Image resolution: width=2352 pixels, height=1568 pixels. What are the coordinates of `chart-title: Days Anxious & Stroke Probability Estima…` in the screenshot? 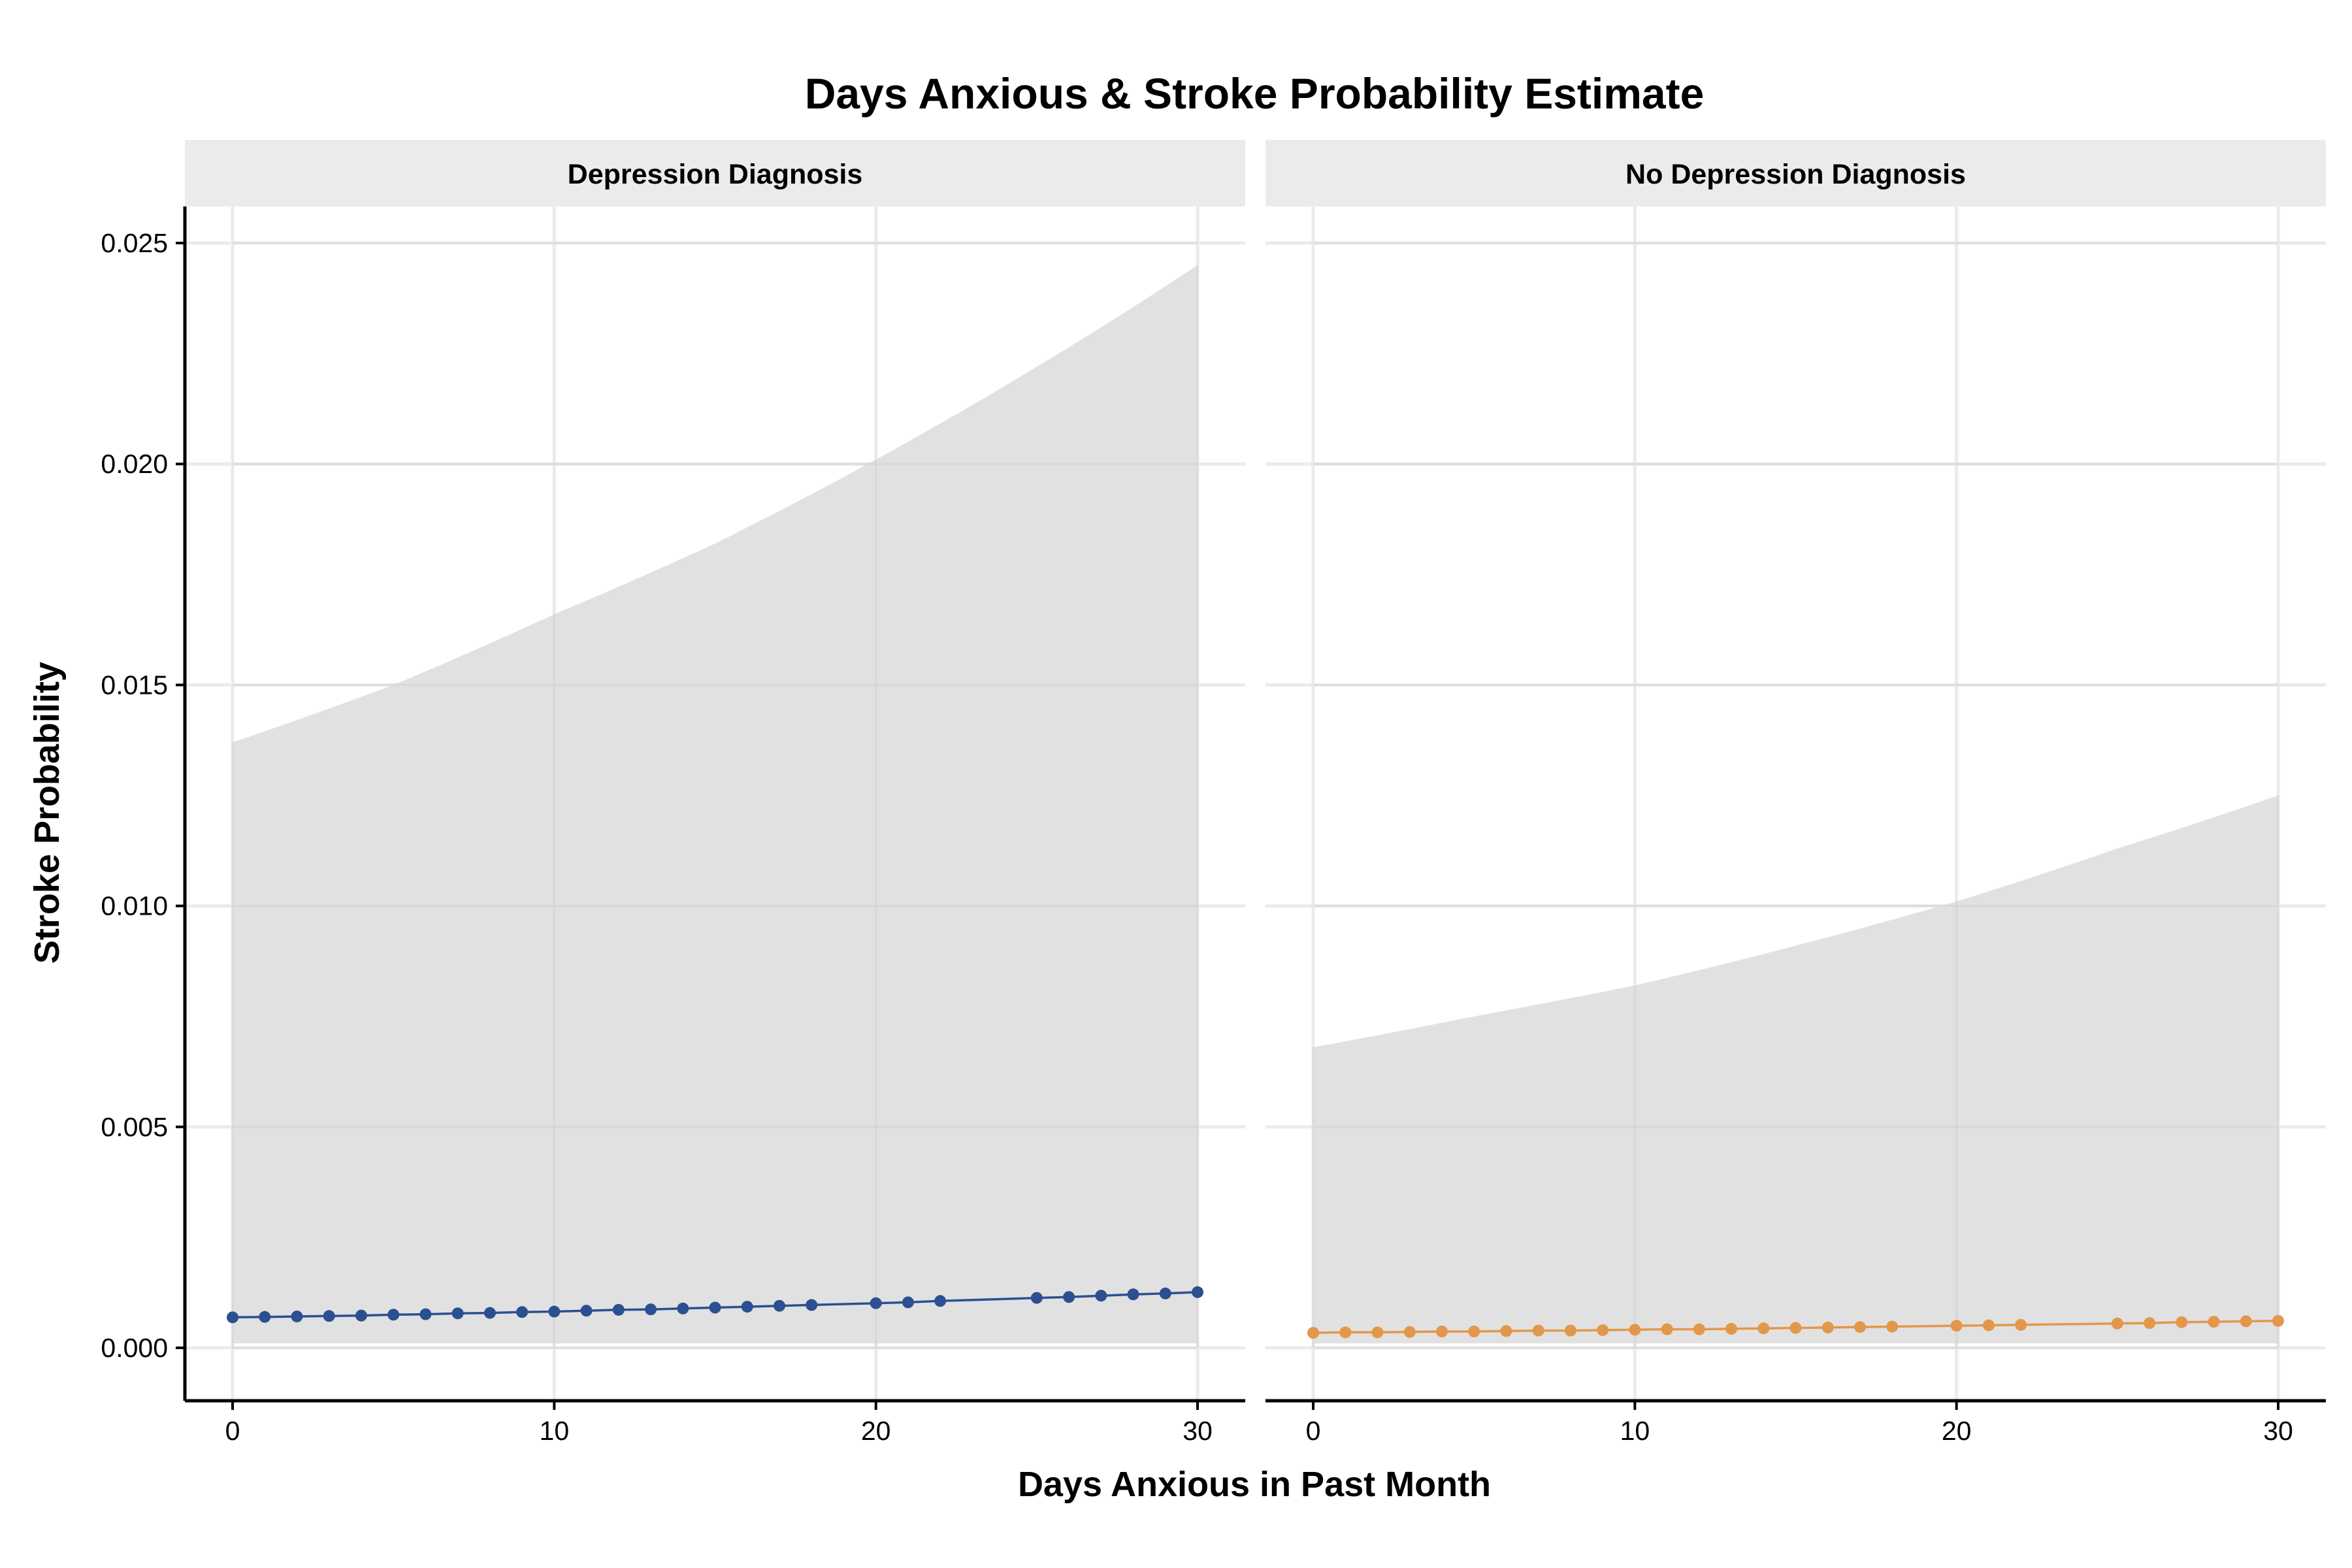 It's located at (1255, 93).